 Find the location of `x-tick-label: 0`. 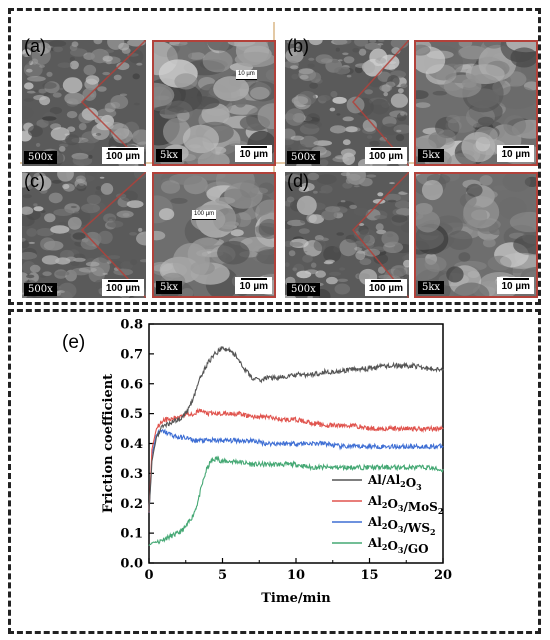

x-tick-label: 0 is located at coordinates (148, 575).